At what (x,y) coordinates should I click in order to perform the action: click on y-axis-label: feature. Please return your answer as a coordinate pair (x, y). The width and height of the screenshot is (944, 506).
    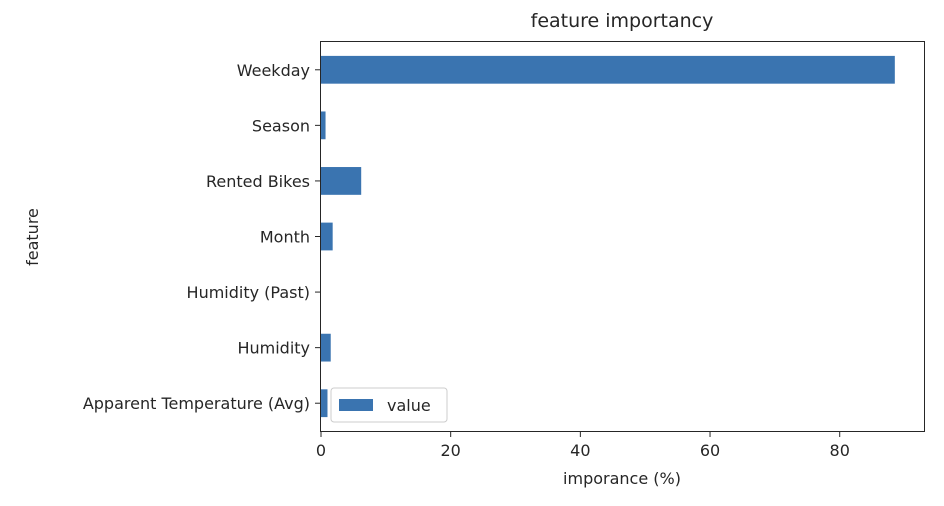
    Looking at the image, I should click on (32, 237).